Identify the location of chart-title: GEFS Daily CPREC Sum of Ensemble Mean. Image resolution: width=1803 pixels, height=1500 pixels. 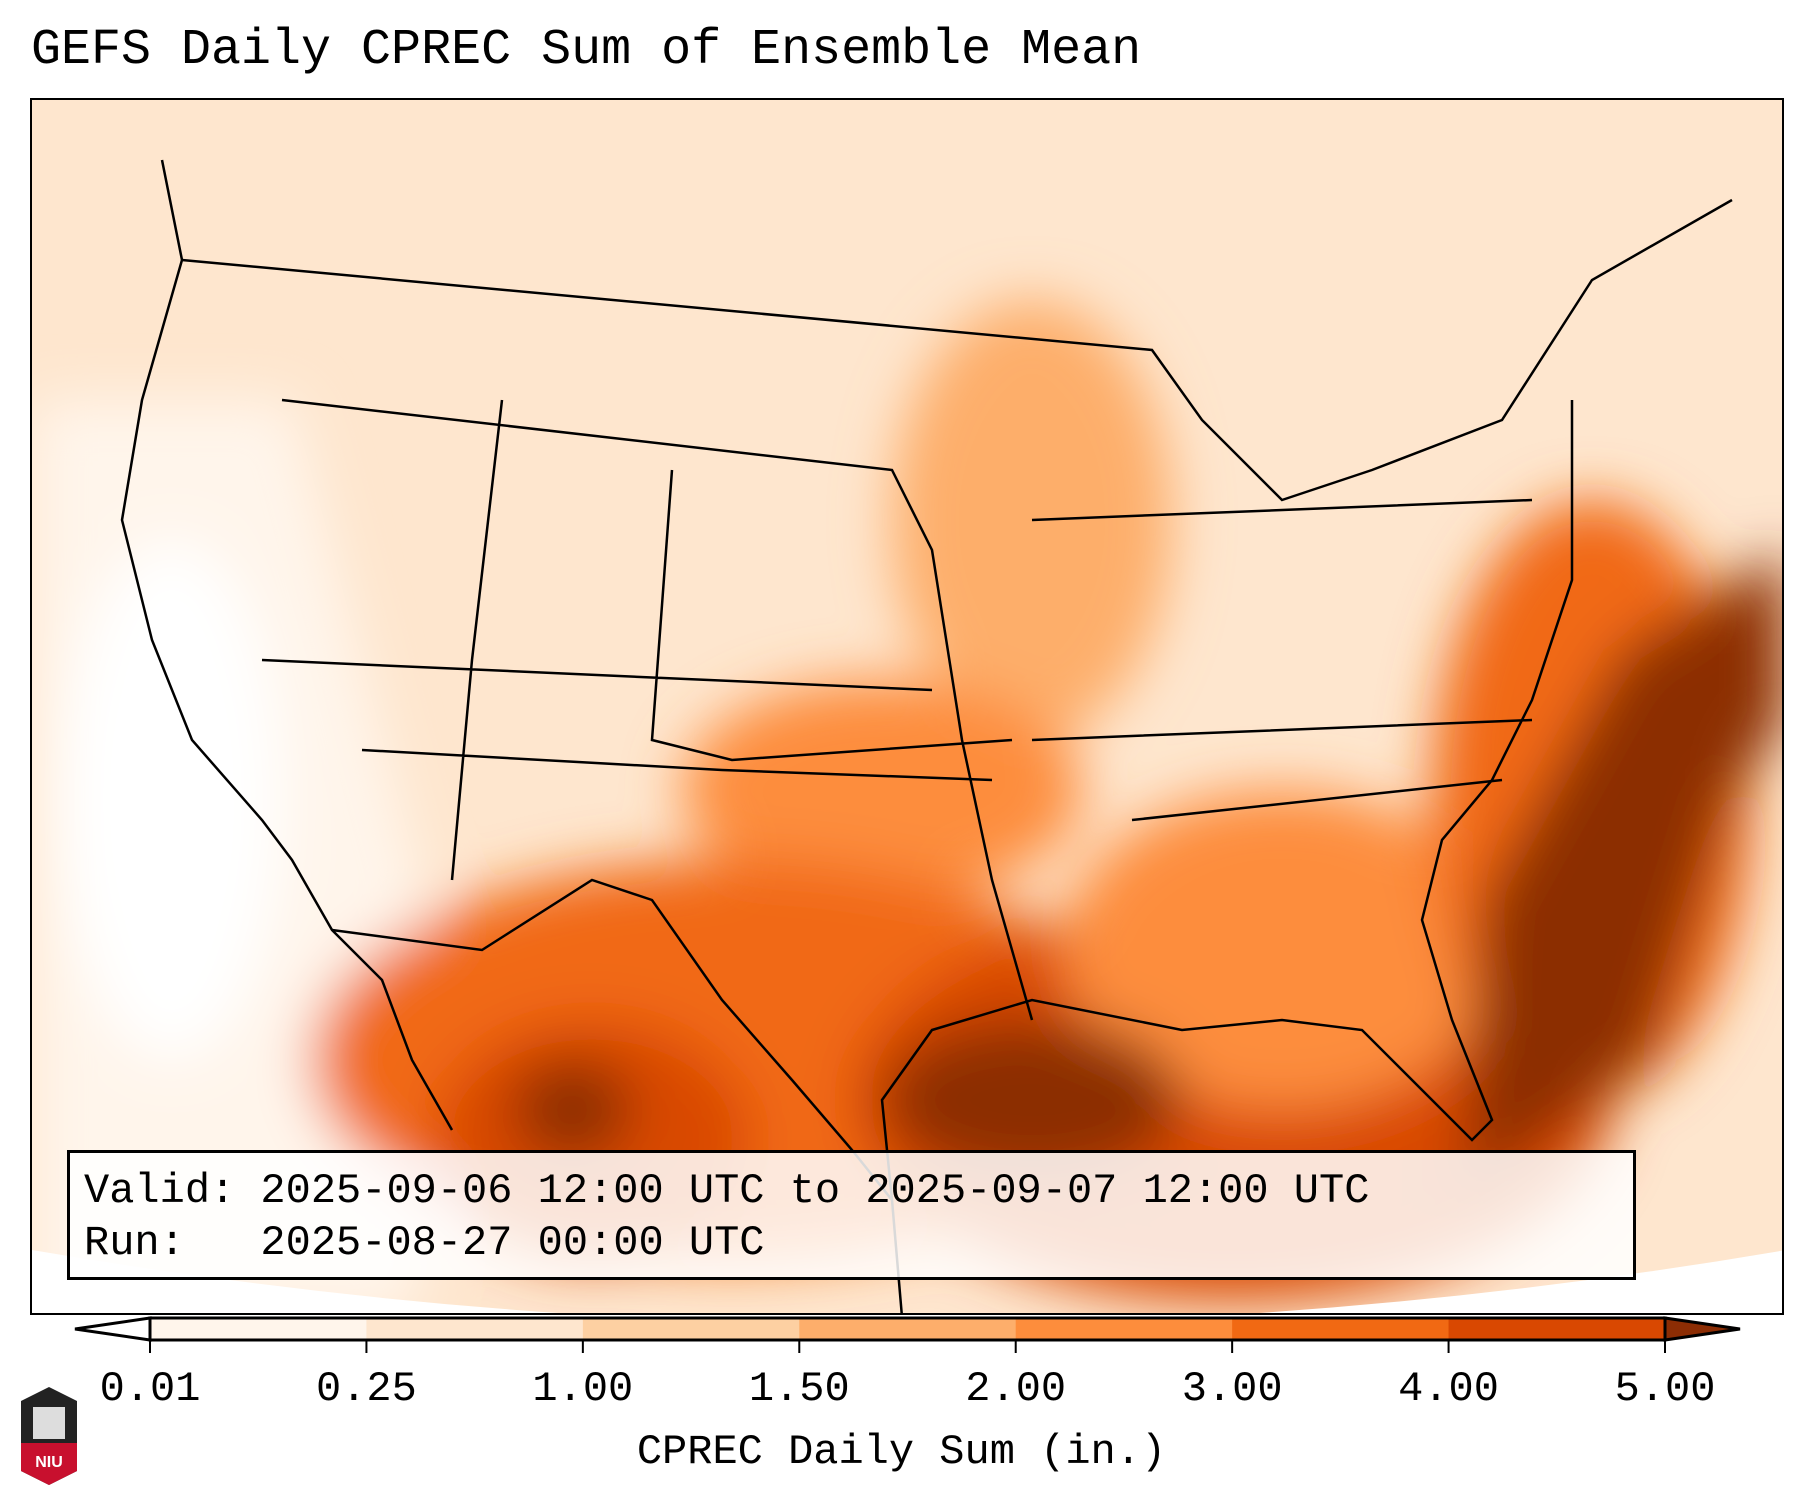
(586, 50).